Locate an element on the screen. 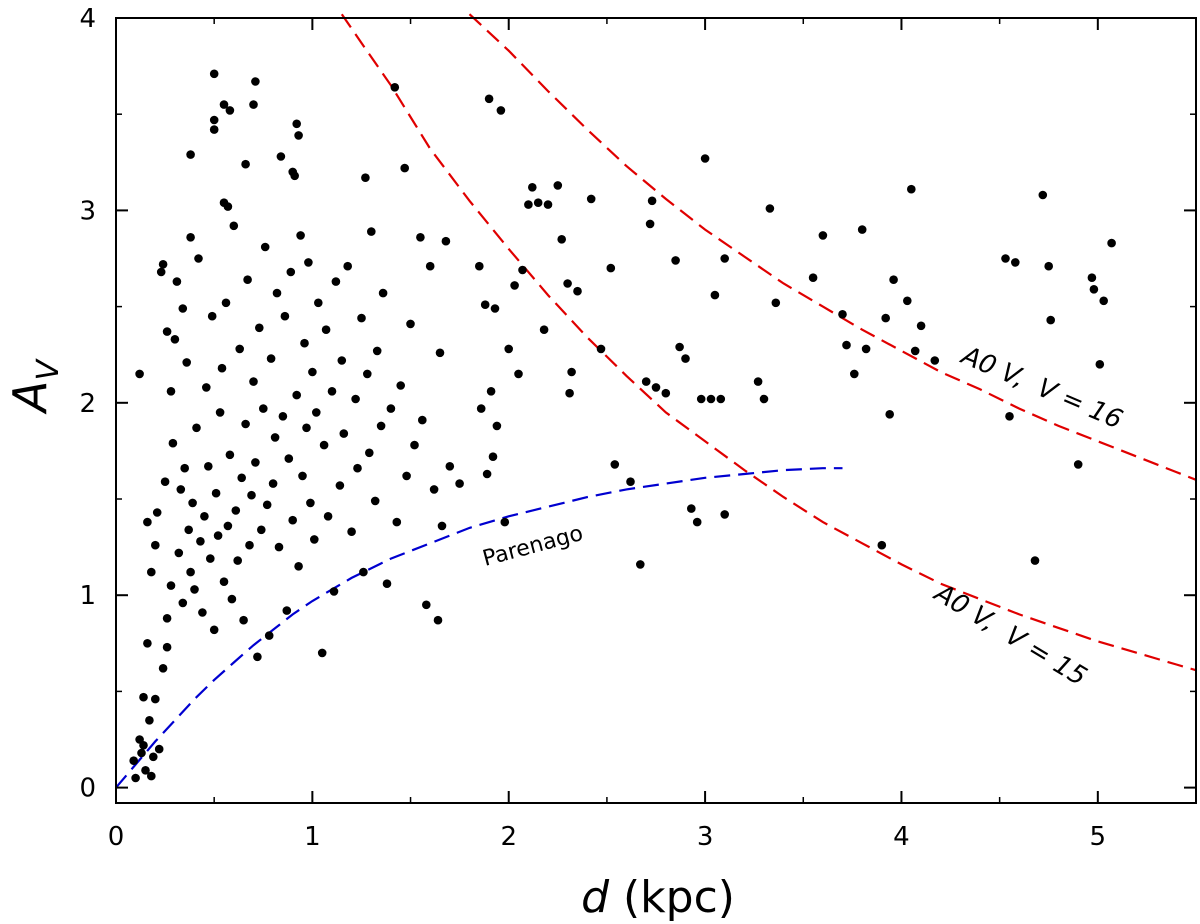 The height and width of the screenshot is (924, 1200). y-tick-label: 0 is located at coordinates (87, 789).